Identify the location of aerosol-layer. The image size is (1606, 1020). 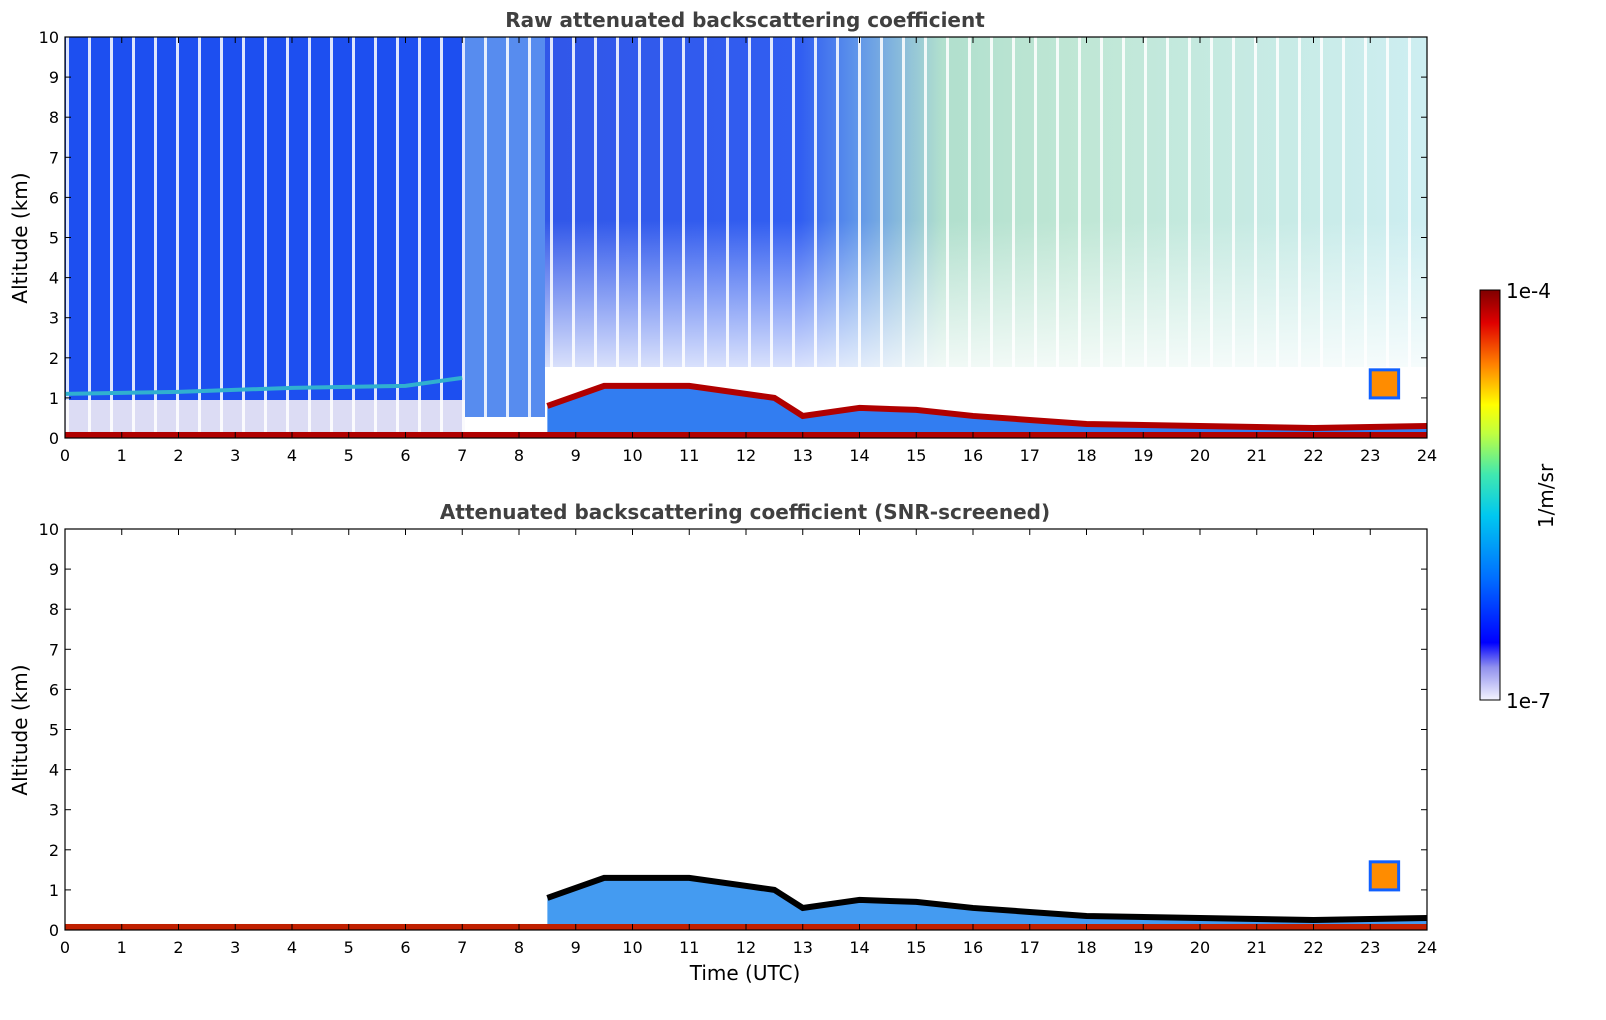
(264, 385).